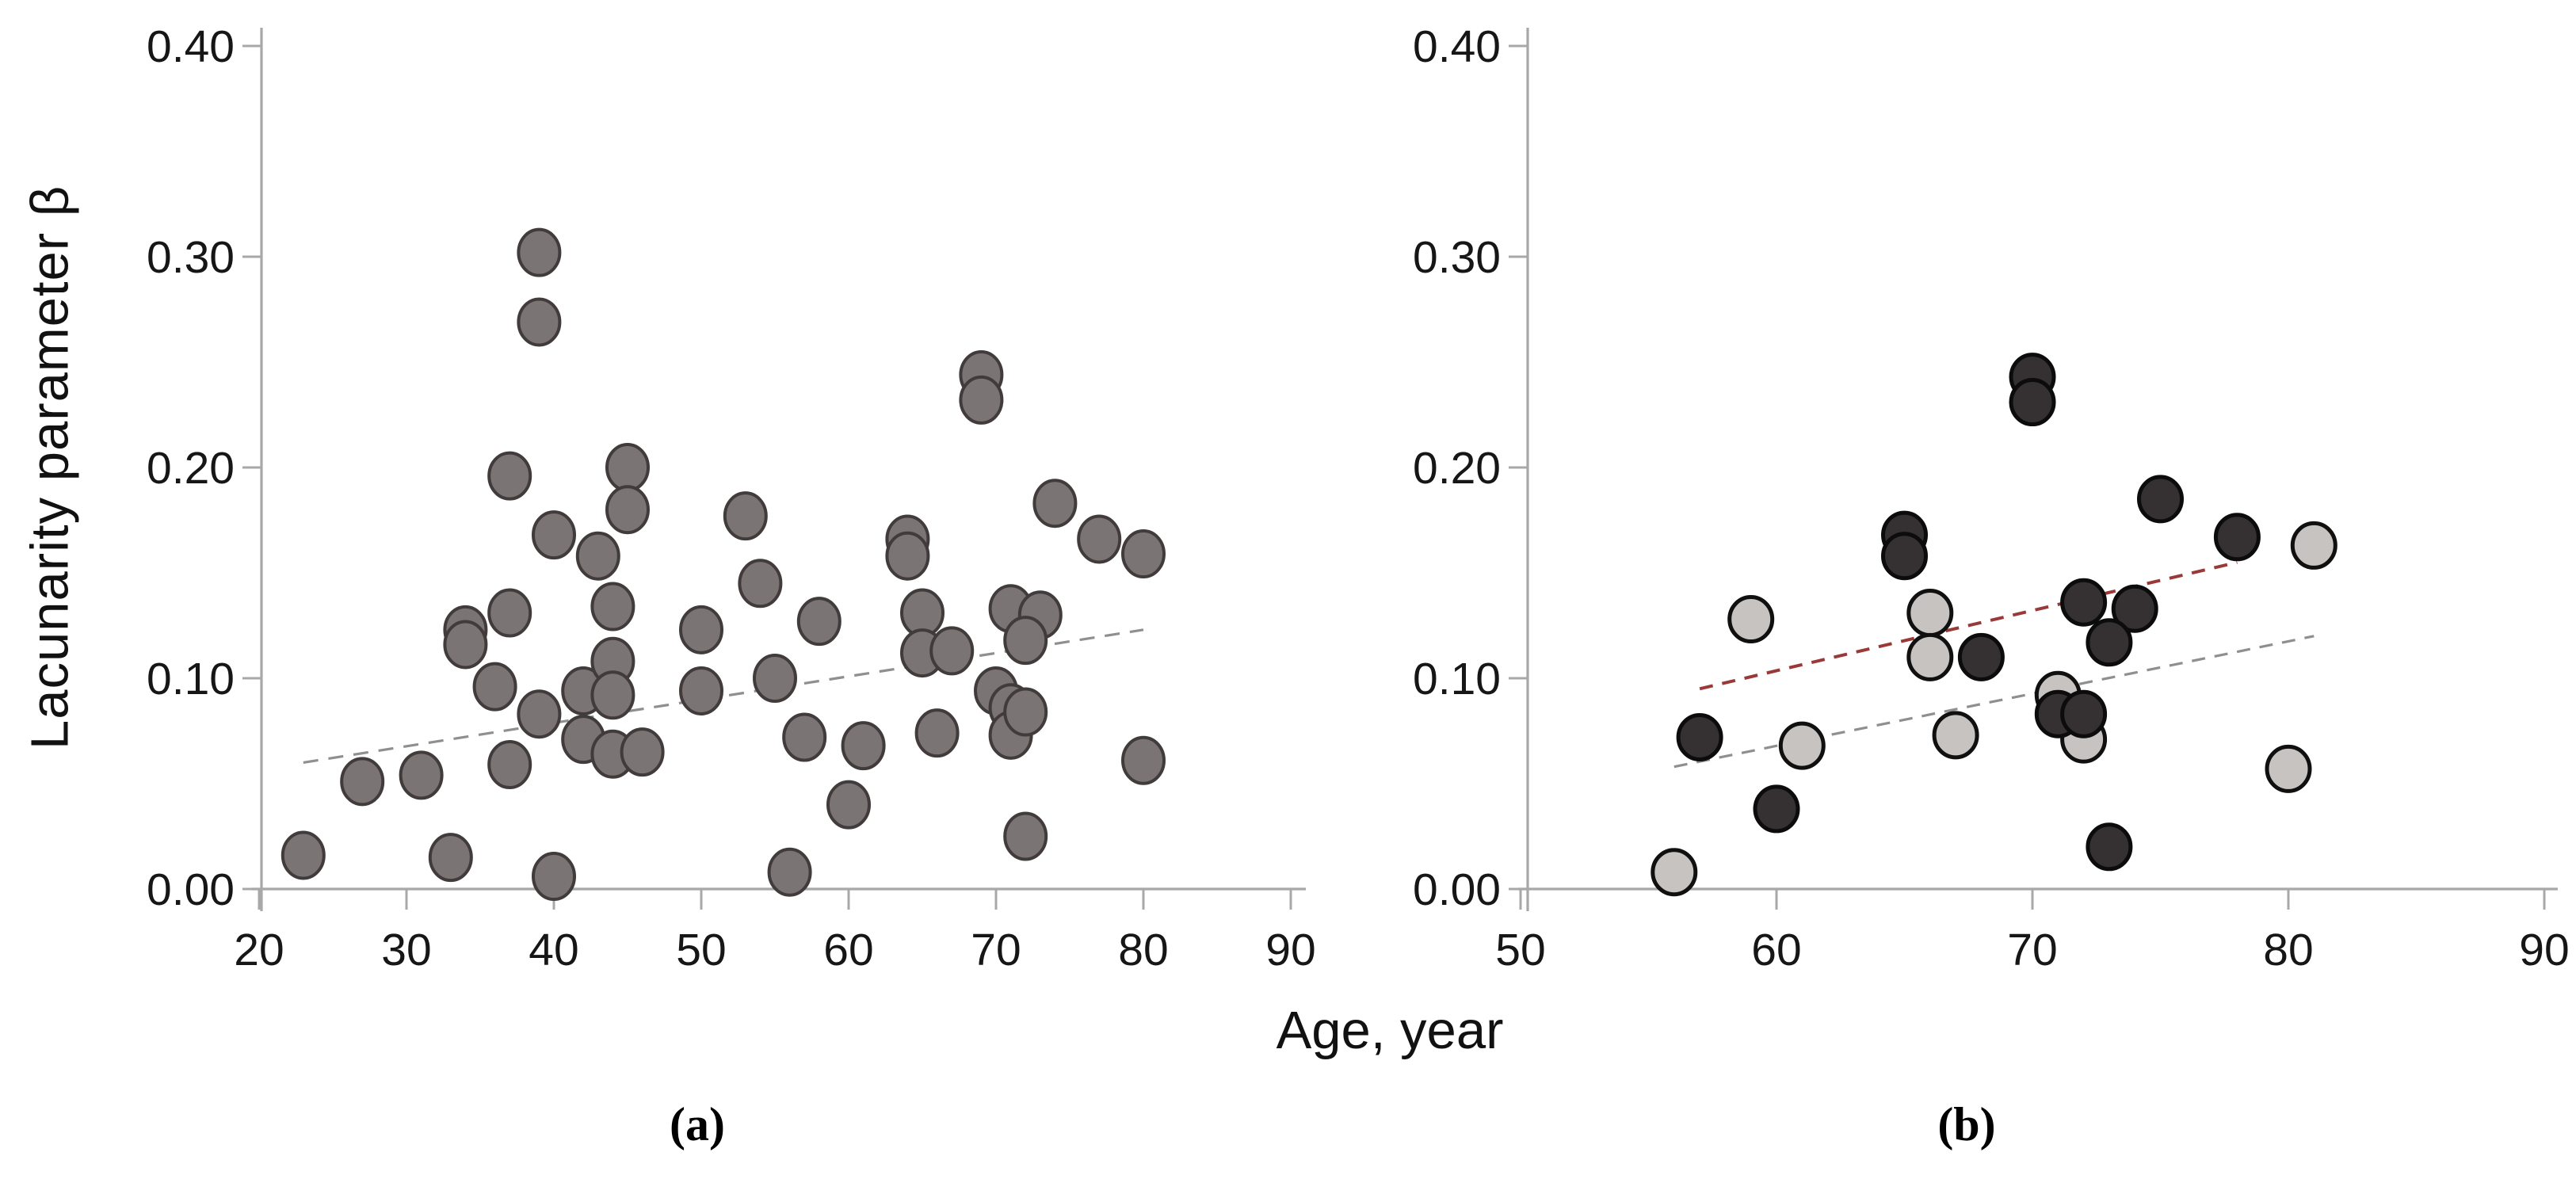  Describe the element at coordinates (1994, 702) in the screenshot. I see `trend-line-linear-fit-lower-gray` at that location.